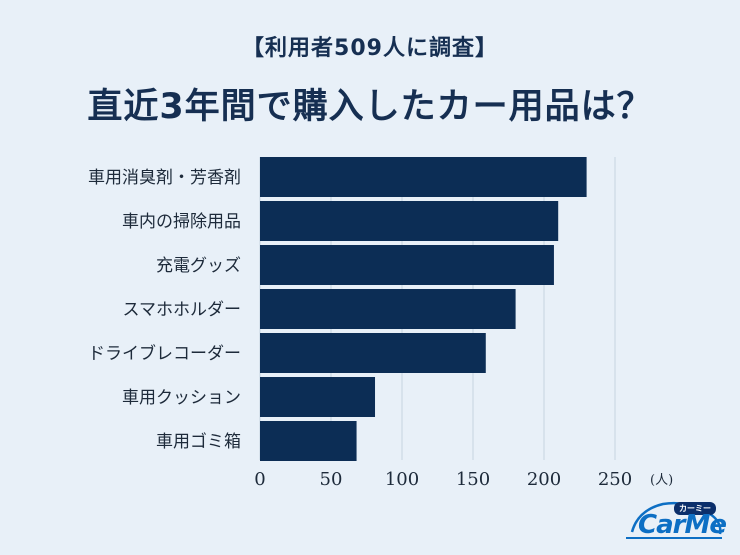 The image size is (740, 555). What do you see at coordinates (661, 480) in the screenshot?
I see `x-unit-label: (人)` at bounding box center [661, 480].